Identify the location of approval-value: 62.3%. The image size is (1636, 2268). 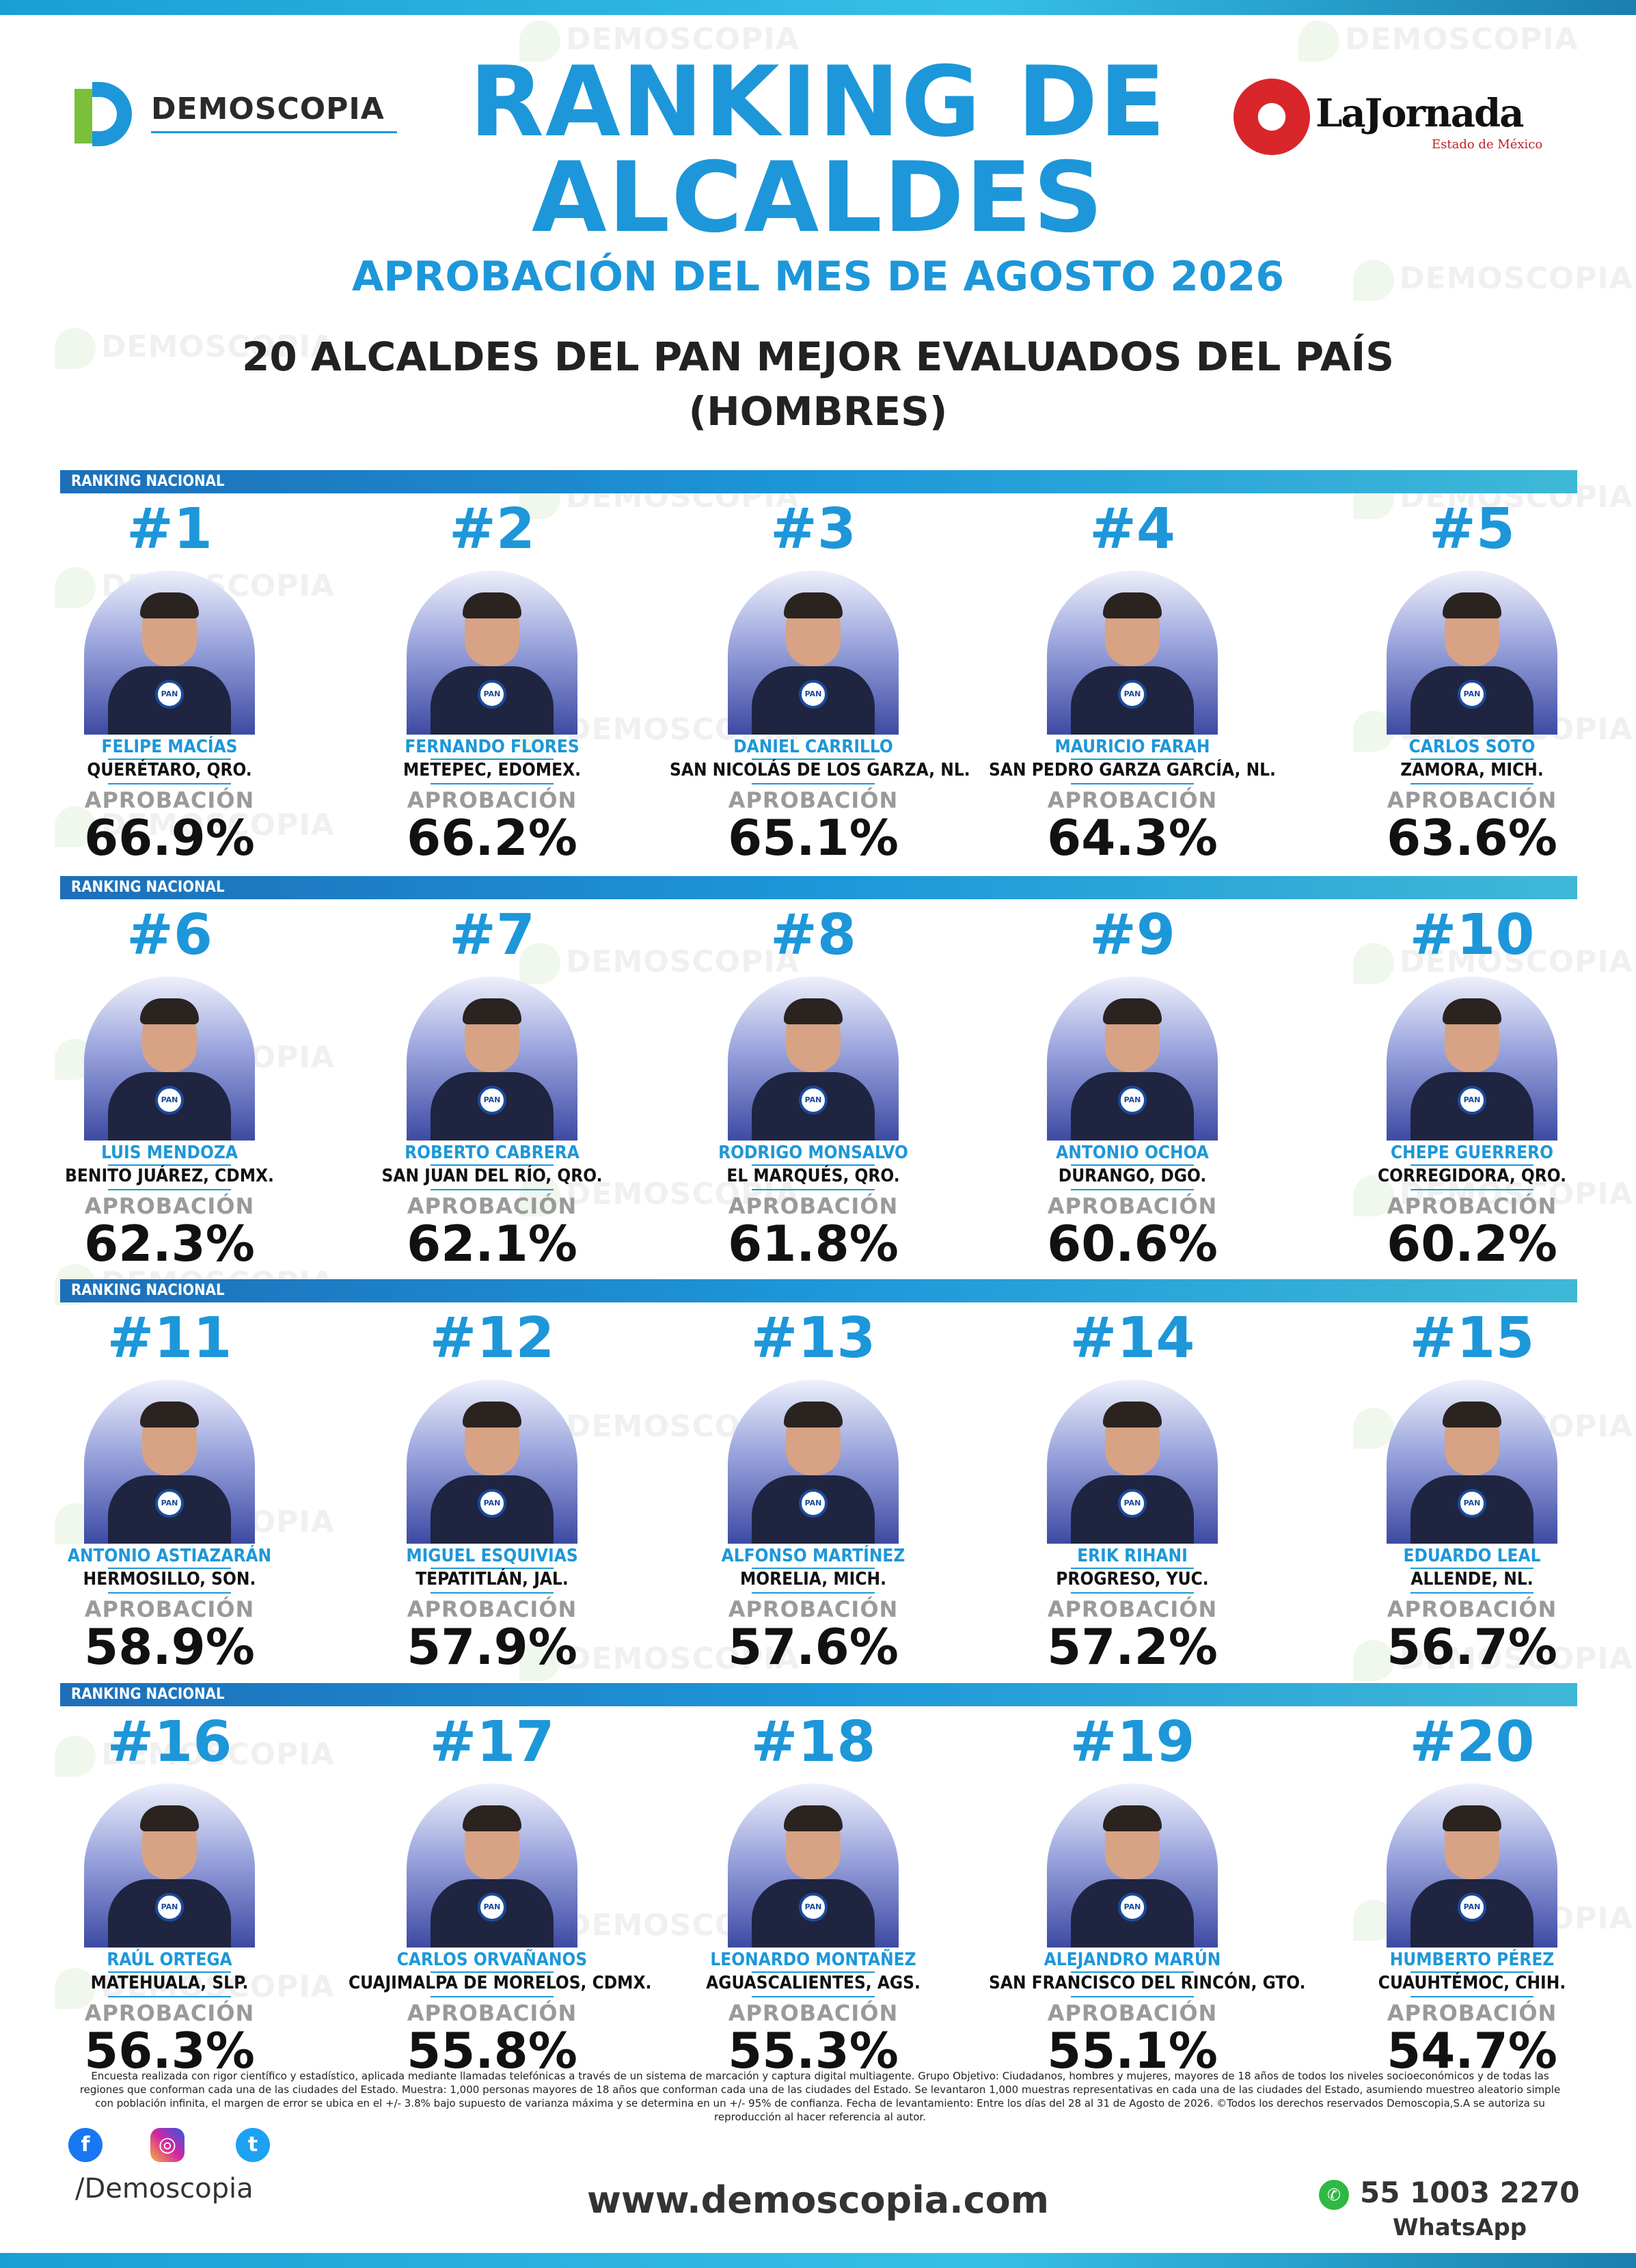
(169, 1243).